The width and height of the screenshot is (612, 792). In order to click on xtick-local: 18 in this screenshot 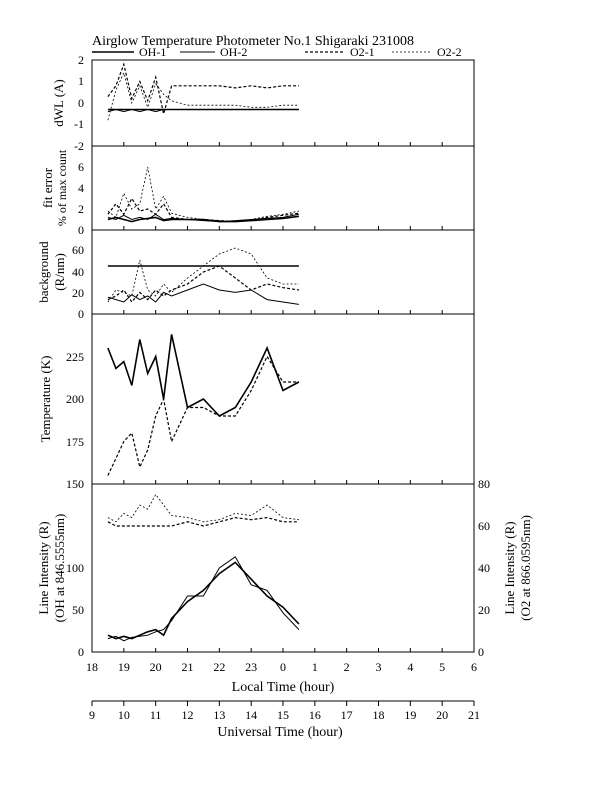, I will do `click(92, 667)`.